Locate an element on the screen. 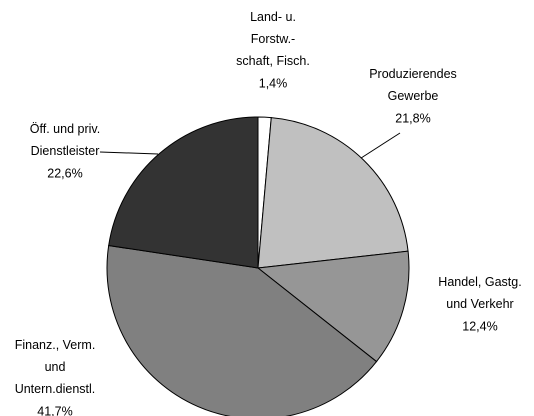  label-line: Land- u. is located at coordinates (273, 17).